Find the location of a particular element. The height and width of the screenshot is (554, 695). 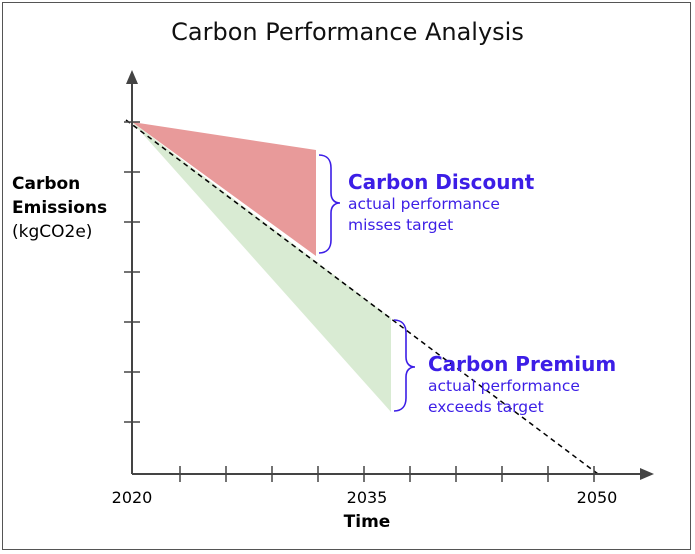

carbon-premium-line1: actual performance is located at coordinates (504, 386).